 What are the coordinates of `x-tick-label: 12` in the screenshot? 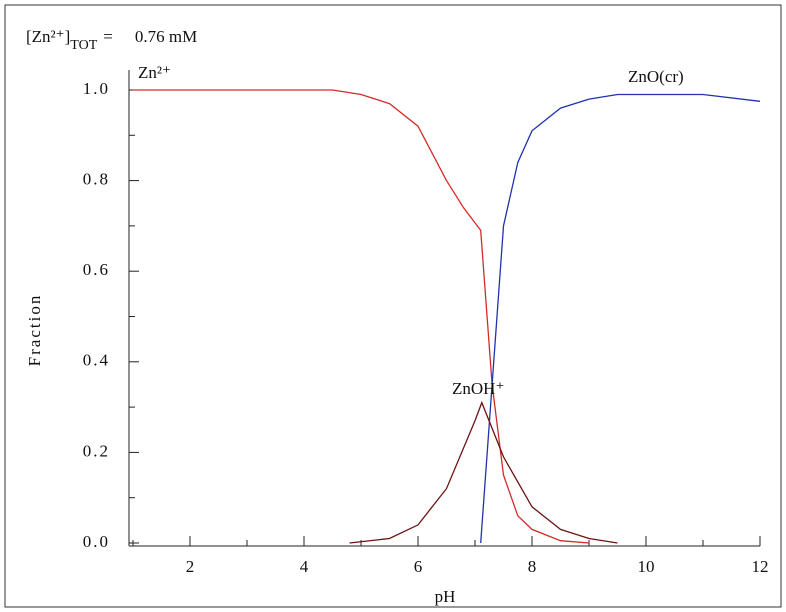 It's located at (760, 566).